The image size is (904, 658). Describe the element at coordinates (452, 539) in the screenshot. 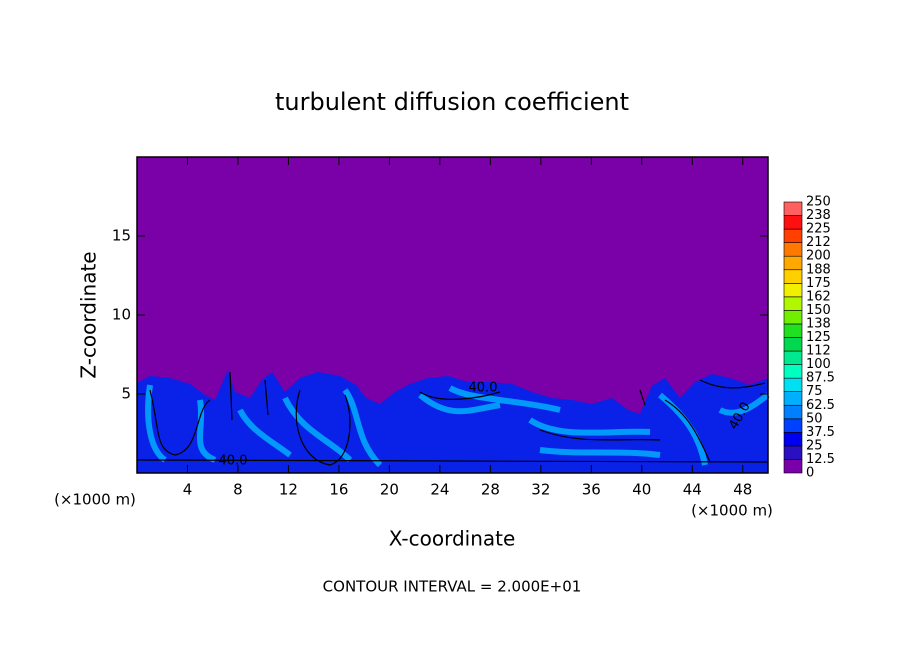

I see `x-axis-label: X-coordinate` at that location.